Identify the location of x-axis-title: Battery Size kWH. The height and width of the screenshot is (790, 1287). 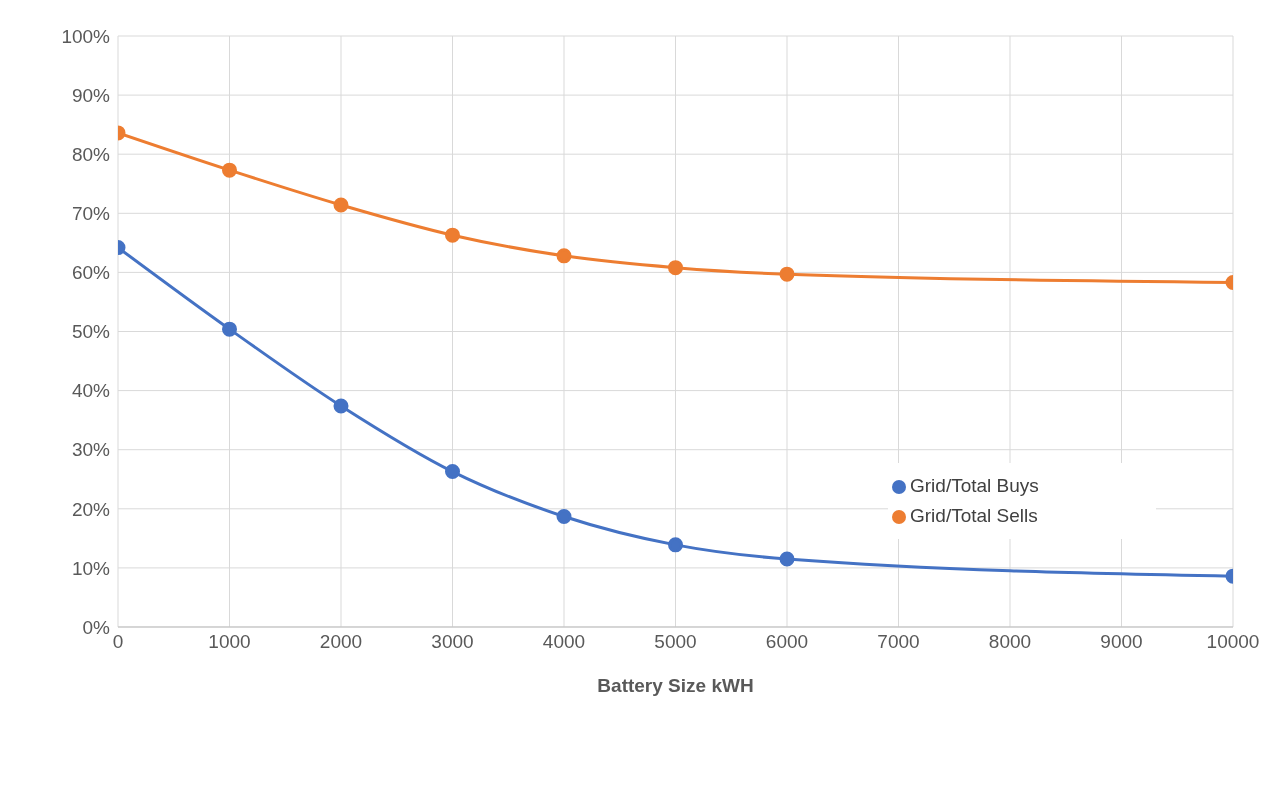
(675, 685).